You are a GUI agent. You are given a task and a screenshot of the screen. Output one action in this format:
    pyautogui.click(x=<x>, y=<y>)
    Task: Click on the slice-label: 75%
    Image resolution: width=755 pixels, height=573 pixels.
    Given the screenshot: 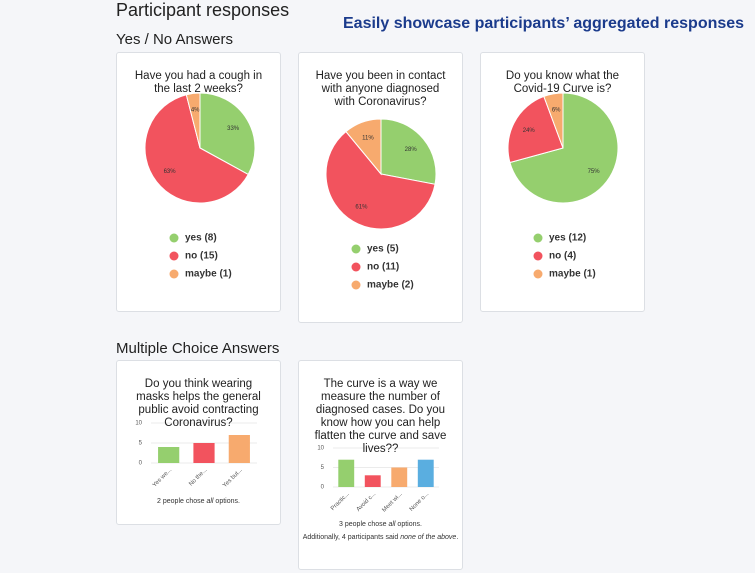 What is the action you would take?
    pyautogui.click(x=594, y=172)
    